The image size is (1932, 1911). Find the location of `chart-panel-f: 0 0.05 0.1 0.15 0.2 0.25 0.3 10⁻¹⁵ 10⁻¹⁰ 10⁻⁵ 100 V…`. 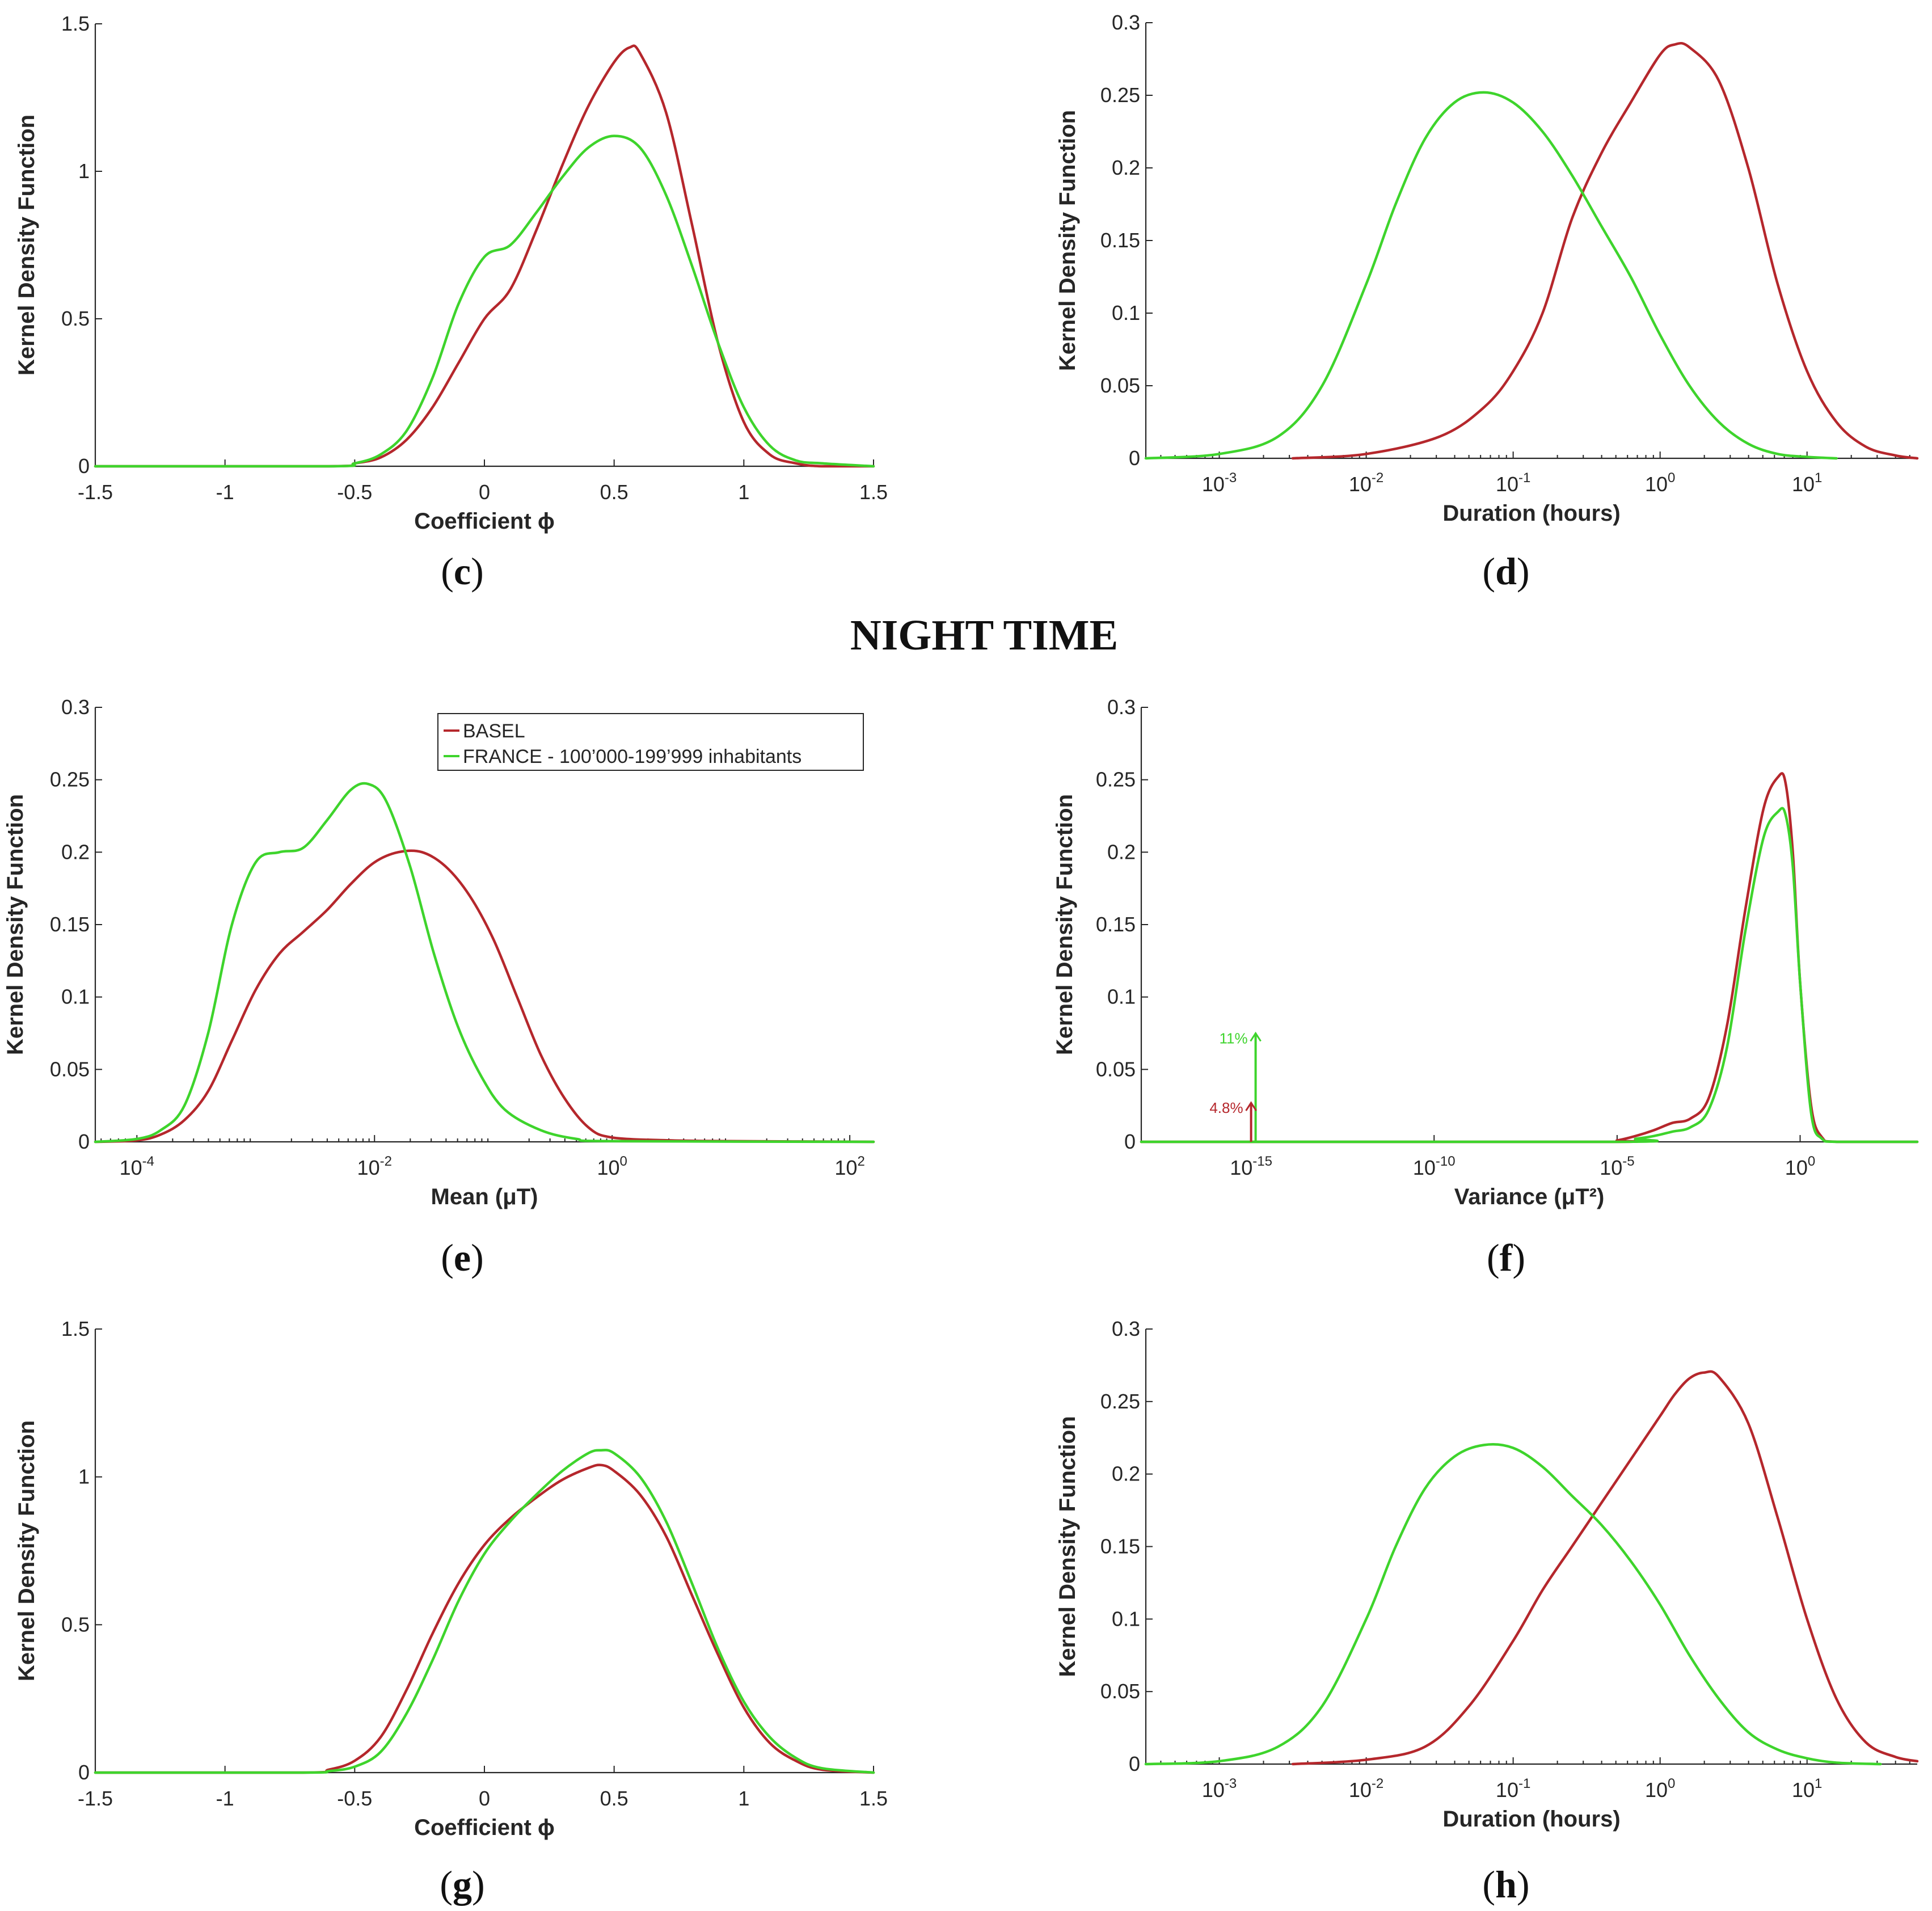

chart-panel-f: 0 0.05 0.1 0.15 0.2 0.25 0.3 10⁻¹⁵ 10⁻¹⁰ 10⁻⁵ 100 V… is located at coordinates (1486, 987).